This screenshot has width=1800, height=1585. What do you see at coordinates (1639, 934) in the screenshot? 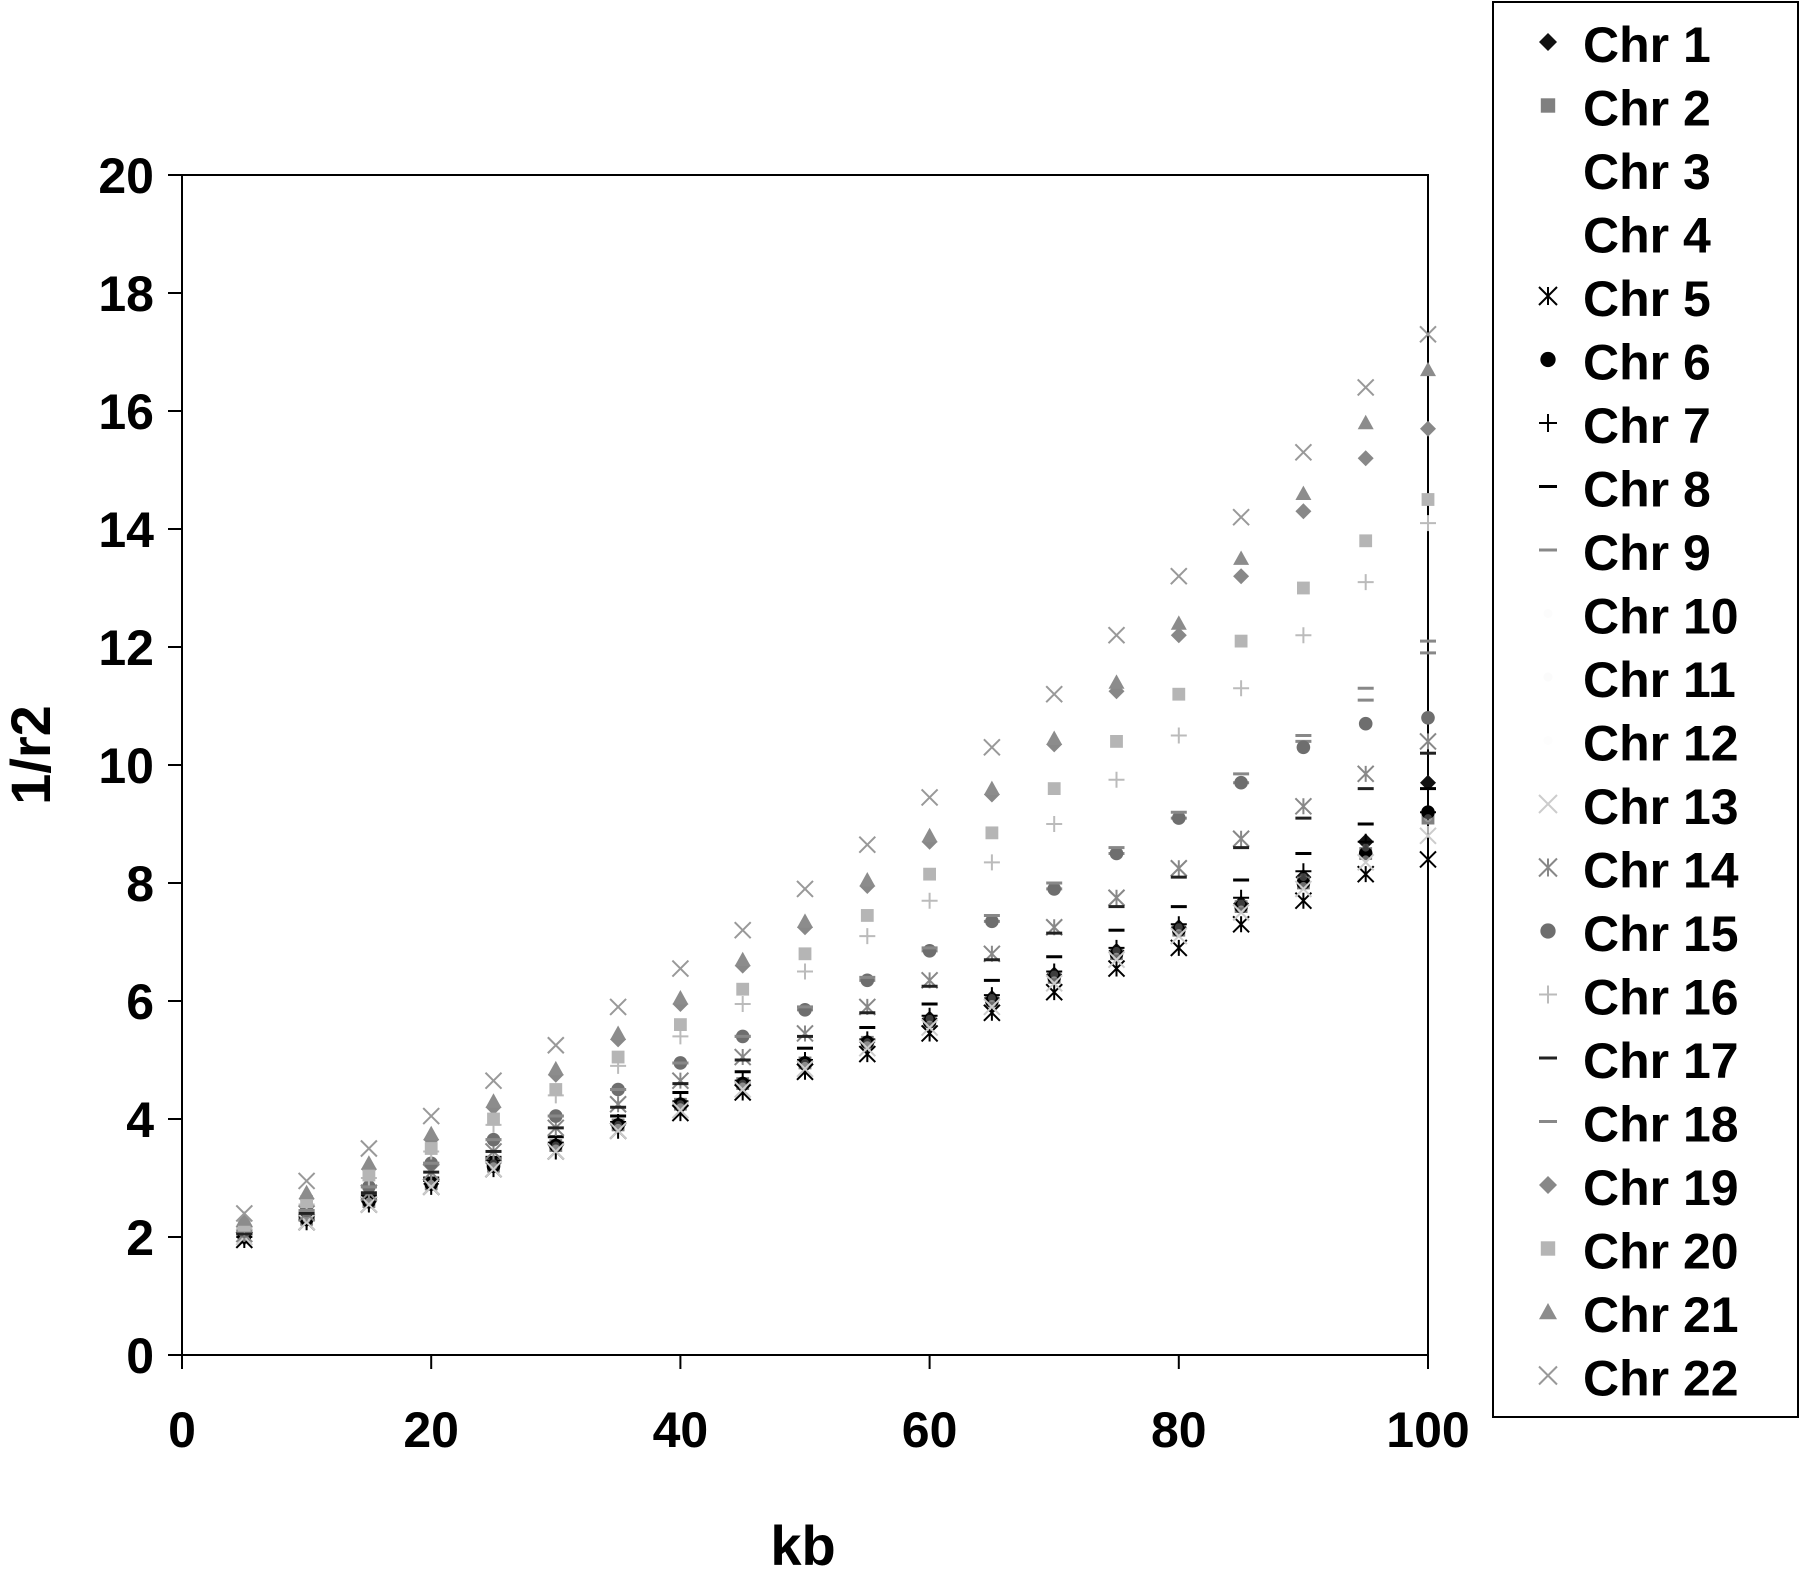
I see `legend-item: Chr 15` at bounding box center [1639, 934].